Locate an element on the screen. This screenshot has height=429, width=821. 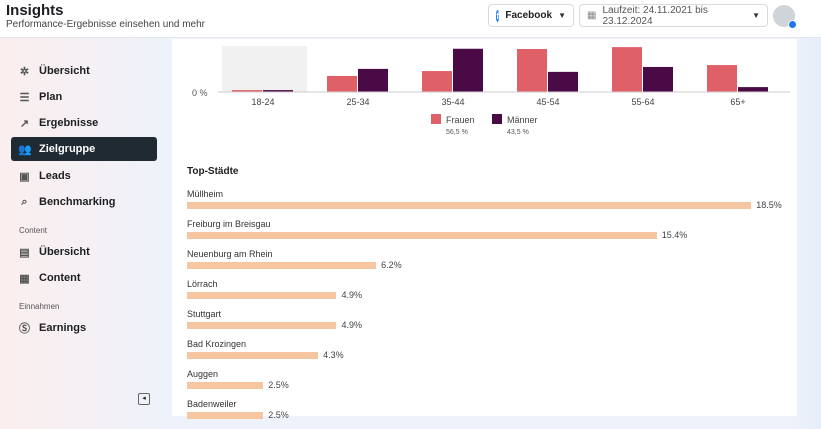
platform-label: Facebook is located at coordinates (529, 15).